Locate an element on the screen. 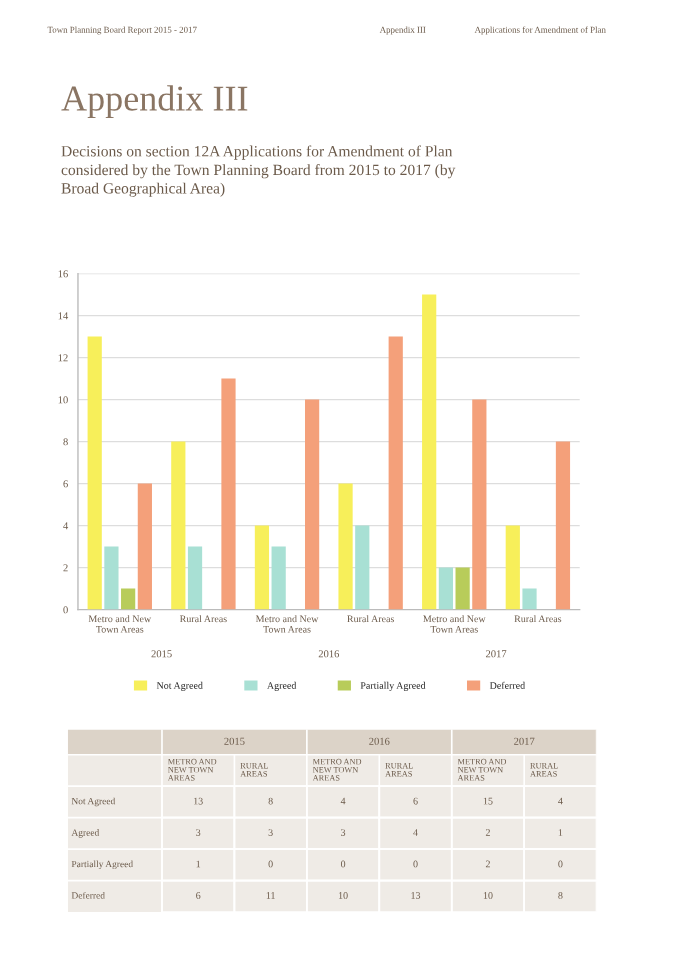 The height and width of the screenshot is (960, 678). chart-title: Appendix III is located at coordinates (154, 102).